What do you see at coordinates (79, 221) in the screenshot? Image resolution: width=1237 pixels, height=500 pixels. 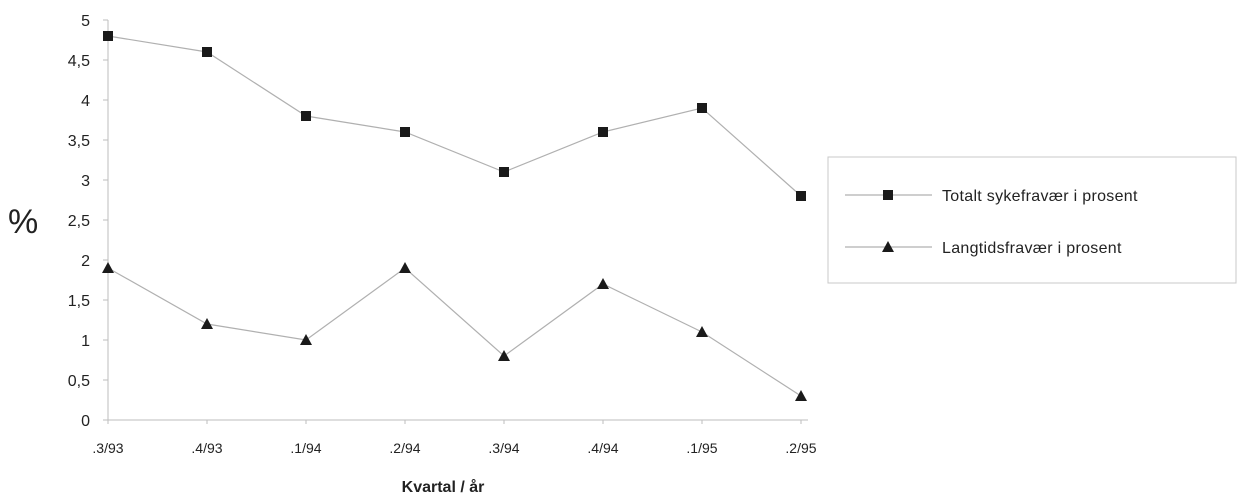 I see `y-tick-label: 2,5` at bounding box center [79, 221].